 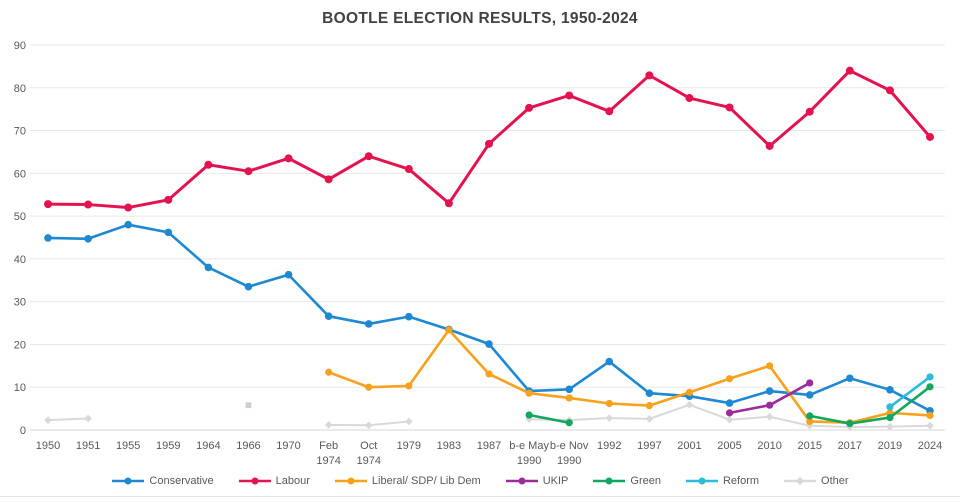 I want to click on legend-label-reform: Reform, so click(x=741, y=481).